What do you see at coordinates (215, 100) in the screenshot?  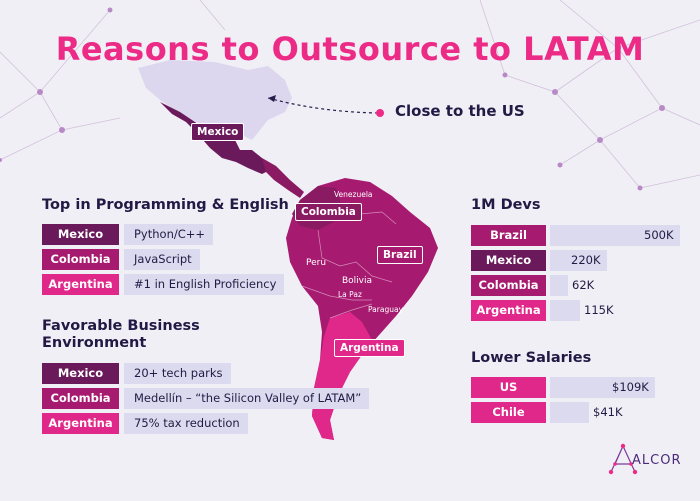 I see `usa-shape` at bounding box center [215, 100].